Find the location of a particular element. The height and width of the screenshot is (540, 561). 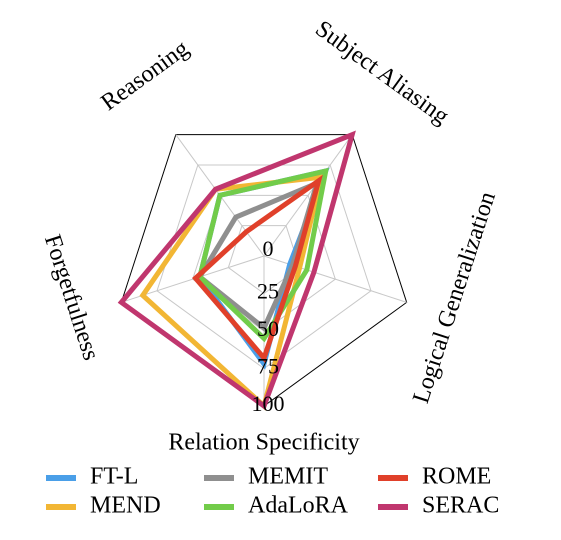

tick-label-25: 25 is located at coordinates (268, 291).